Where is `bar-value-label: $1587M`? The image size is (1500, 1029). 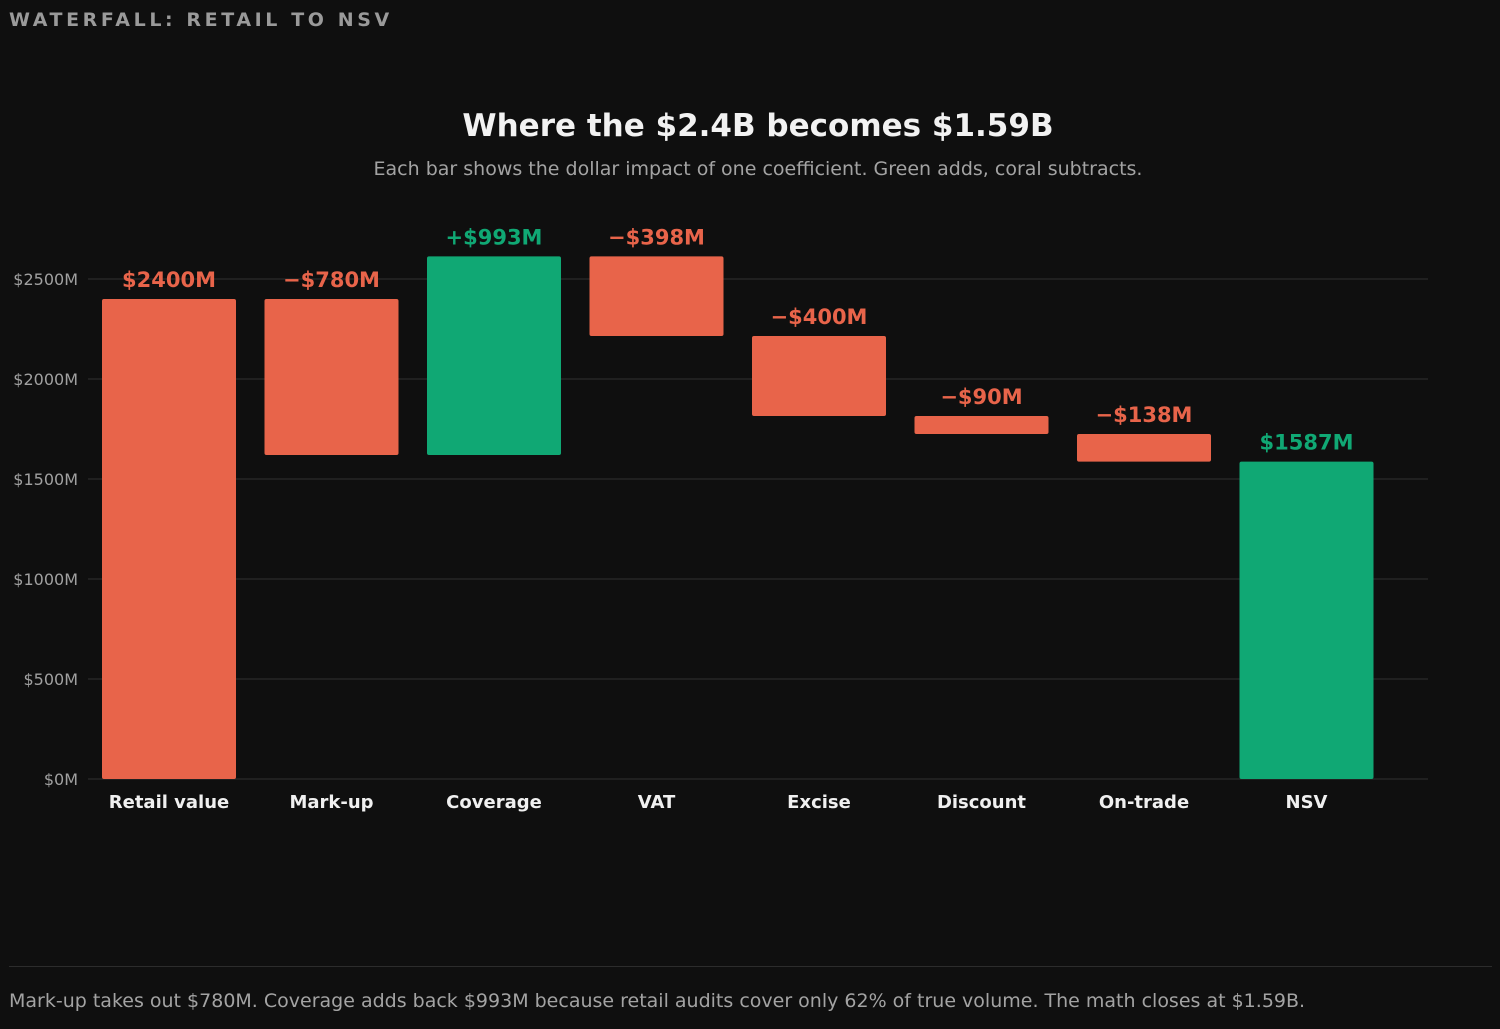
bar-value-label: $1587M is located at coordinates (1307, 443).